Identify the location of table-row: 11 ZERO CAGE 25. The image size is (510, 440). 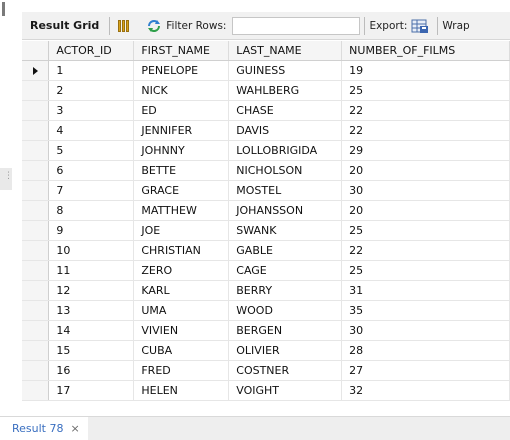
(266, 270).